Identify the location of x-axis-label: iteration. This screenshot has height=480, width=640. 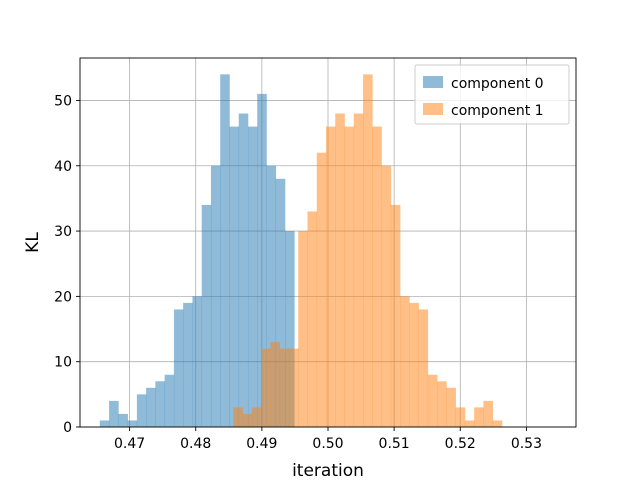
(328, 470).